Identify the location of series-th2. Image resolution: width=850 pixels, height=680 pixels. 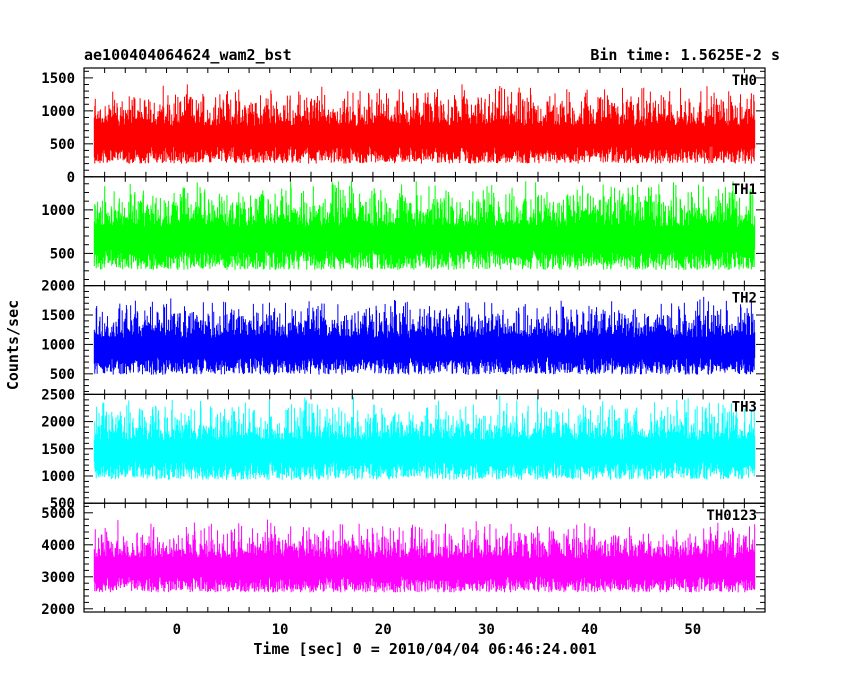
(424, 335).